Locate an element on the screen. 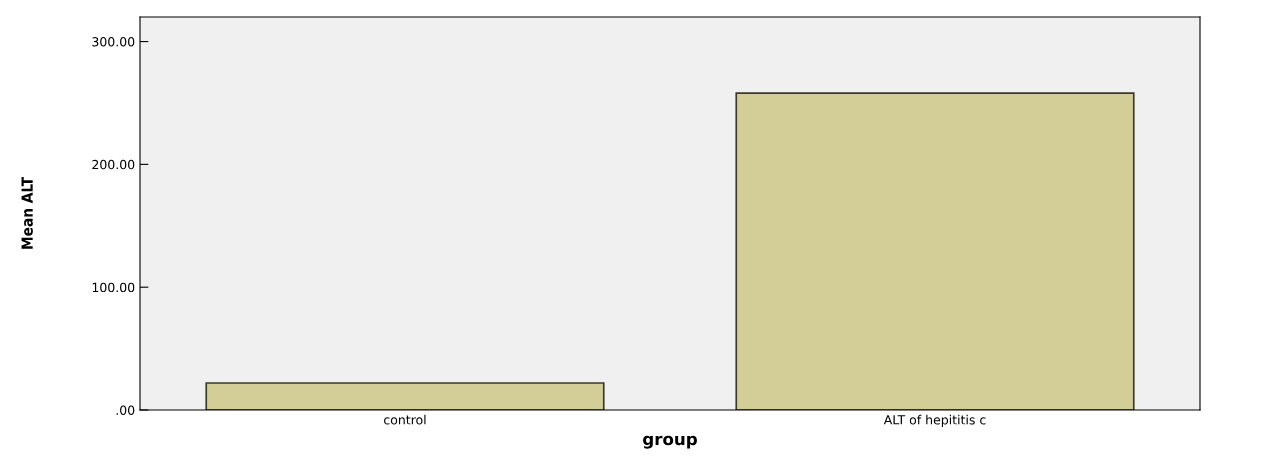 Image resolution: width=1261 pixels, height=459 pixels. y-tick-label: 100.00 is located at coordinates (113, 287).